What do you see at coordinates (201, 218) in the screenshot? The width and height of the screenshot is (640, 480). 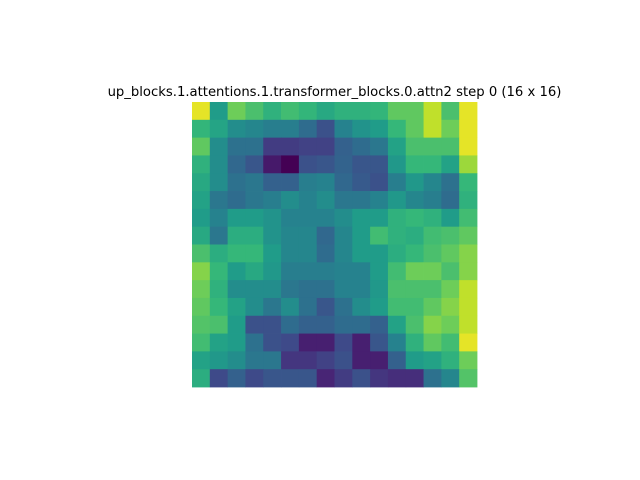 I see `heatmap-cell-r6-c0` at bounding box center [201, 218].